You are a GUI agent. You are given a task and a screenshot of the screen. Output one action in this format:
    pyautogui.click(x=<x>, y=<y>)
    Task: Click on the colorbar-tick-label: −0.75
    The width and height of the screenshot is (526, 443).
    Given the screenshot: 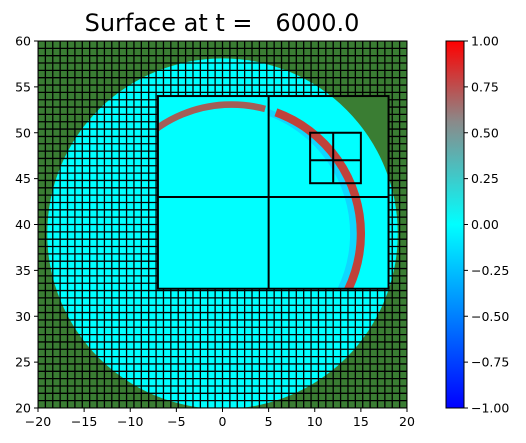 What is the action you would take?
    pyautogui.click(x=490, y=362)
    